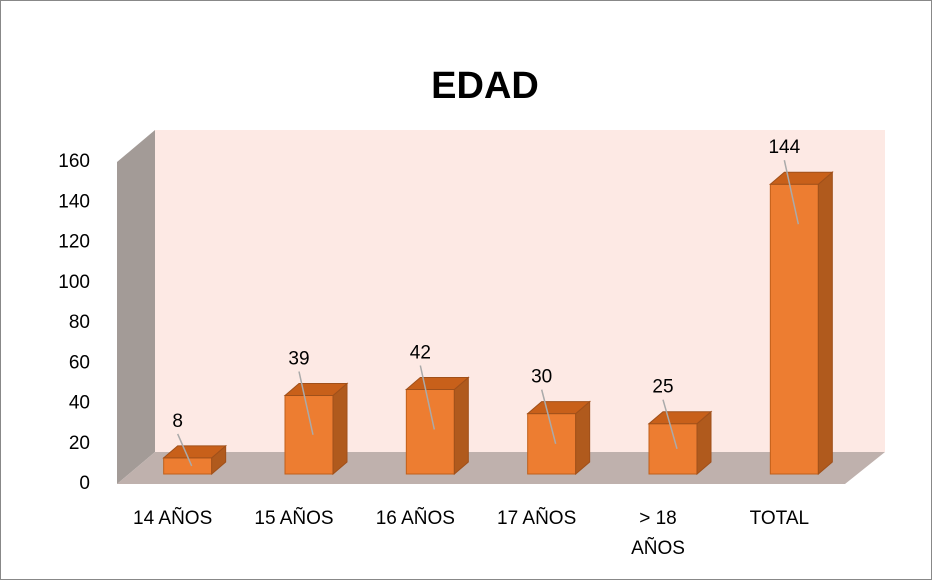  Describe the element at coordinates (501, 468) in the screenshot. I see `floor` at that location.